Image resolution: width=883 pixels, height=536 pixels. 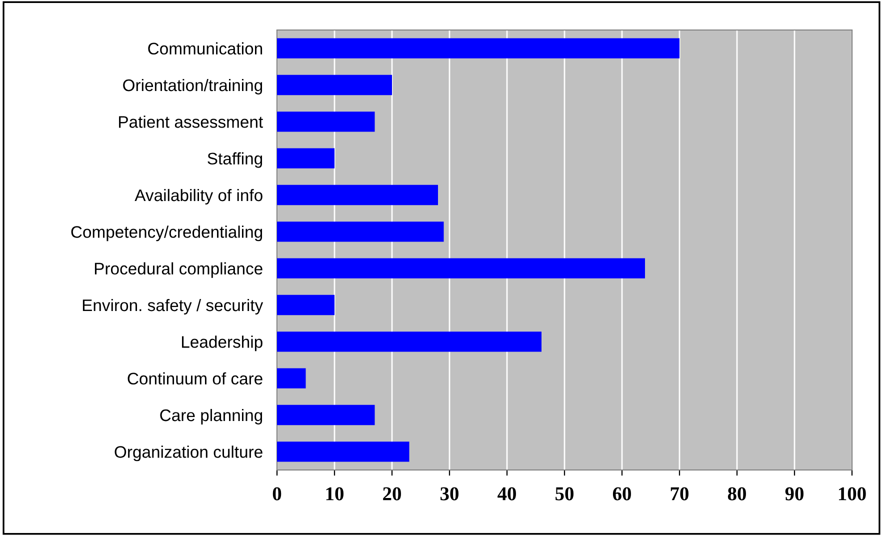 I want to click on y-tick-label: Communication, so click(x=205, y=48).